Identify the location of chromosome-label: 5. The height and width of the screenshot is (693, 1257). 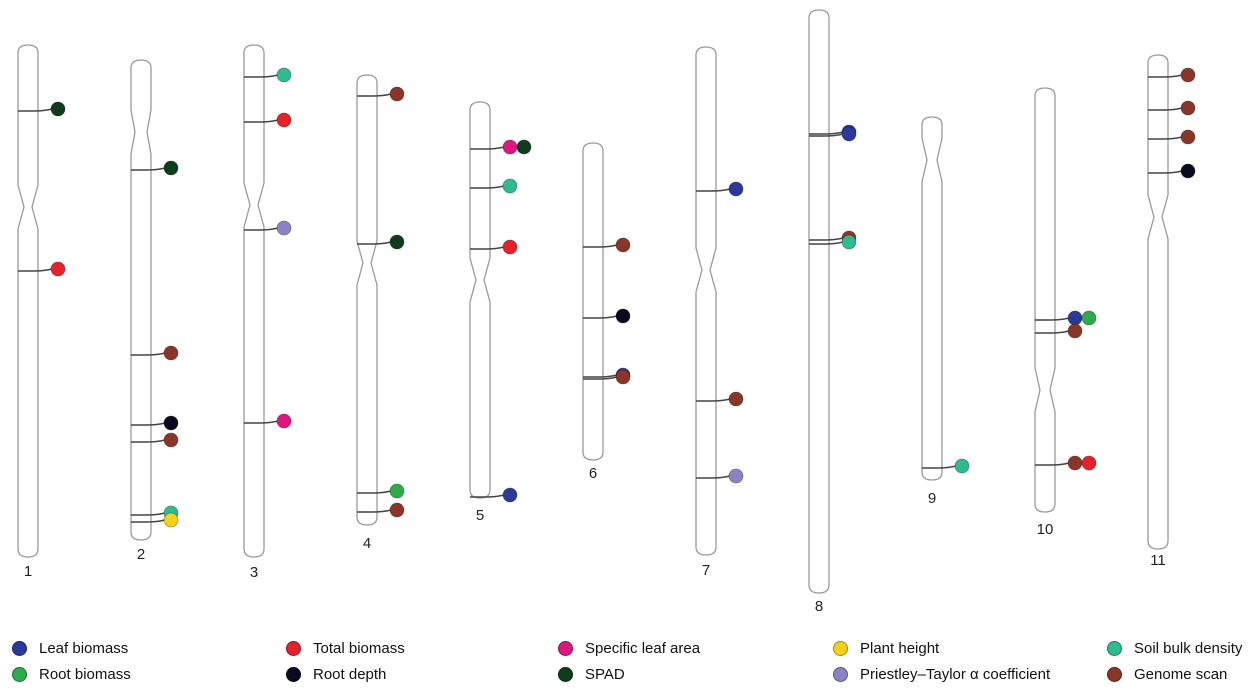
(480, 515).